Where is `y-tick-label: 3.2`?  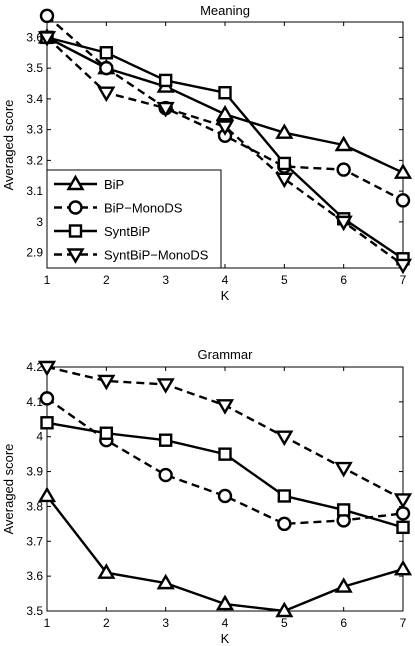 y-tick-label: 3.2 is located at coordinates (34, 160).